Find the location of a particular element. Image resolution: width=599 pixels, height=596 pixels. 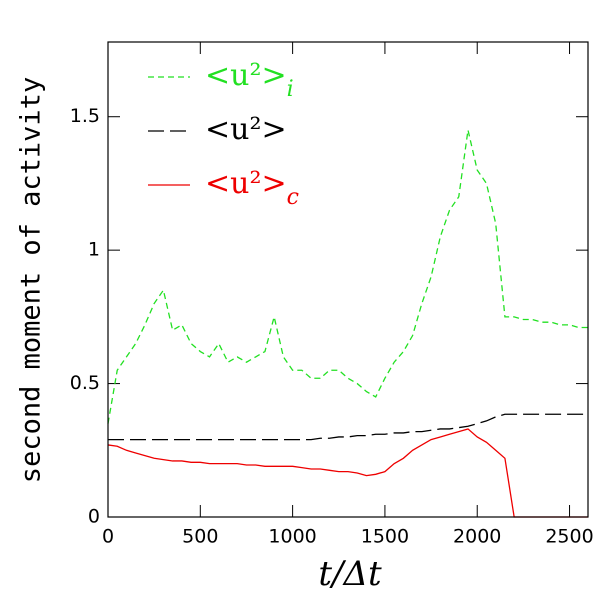

y-axis-label: second moment of activity is located at coordinates (31, 280).